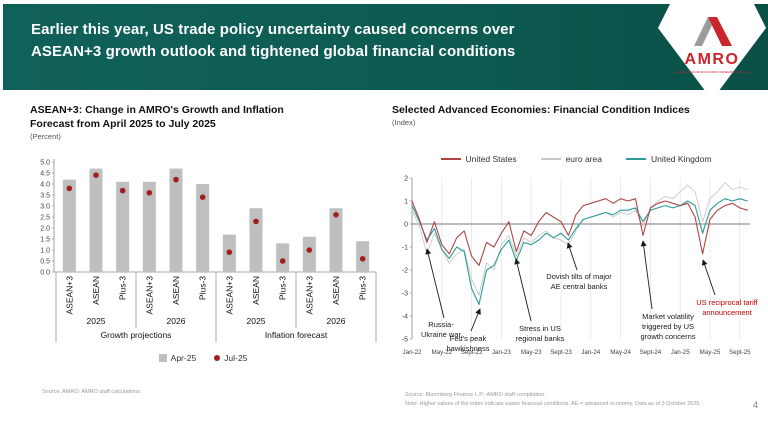  I want to click on series-line-united-kingdom, so click(579, 252).